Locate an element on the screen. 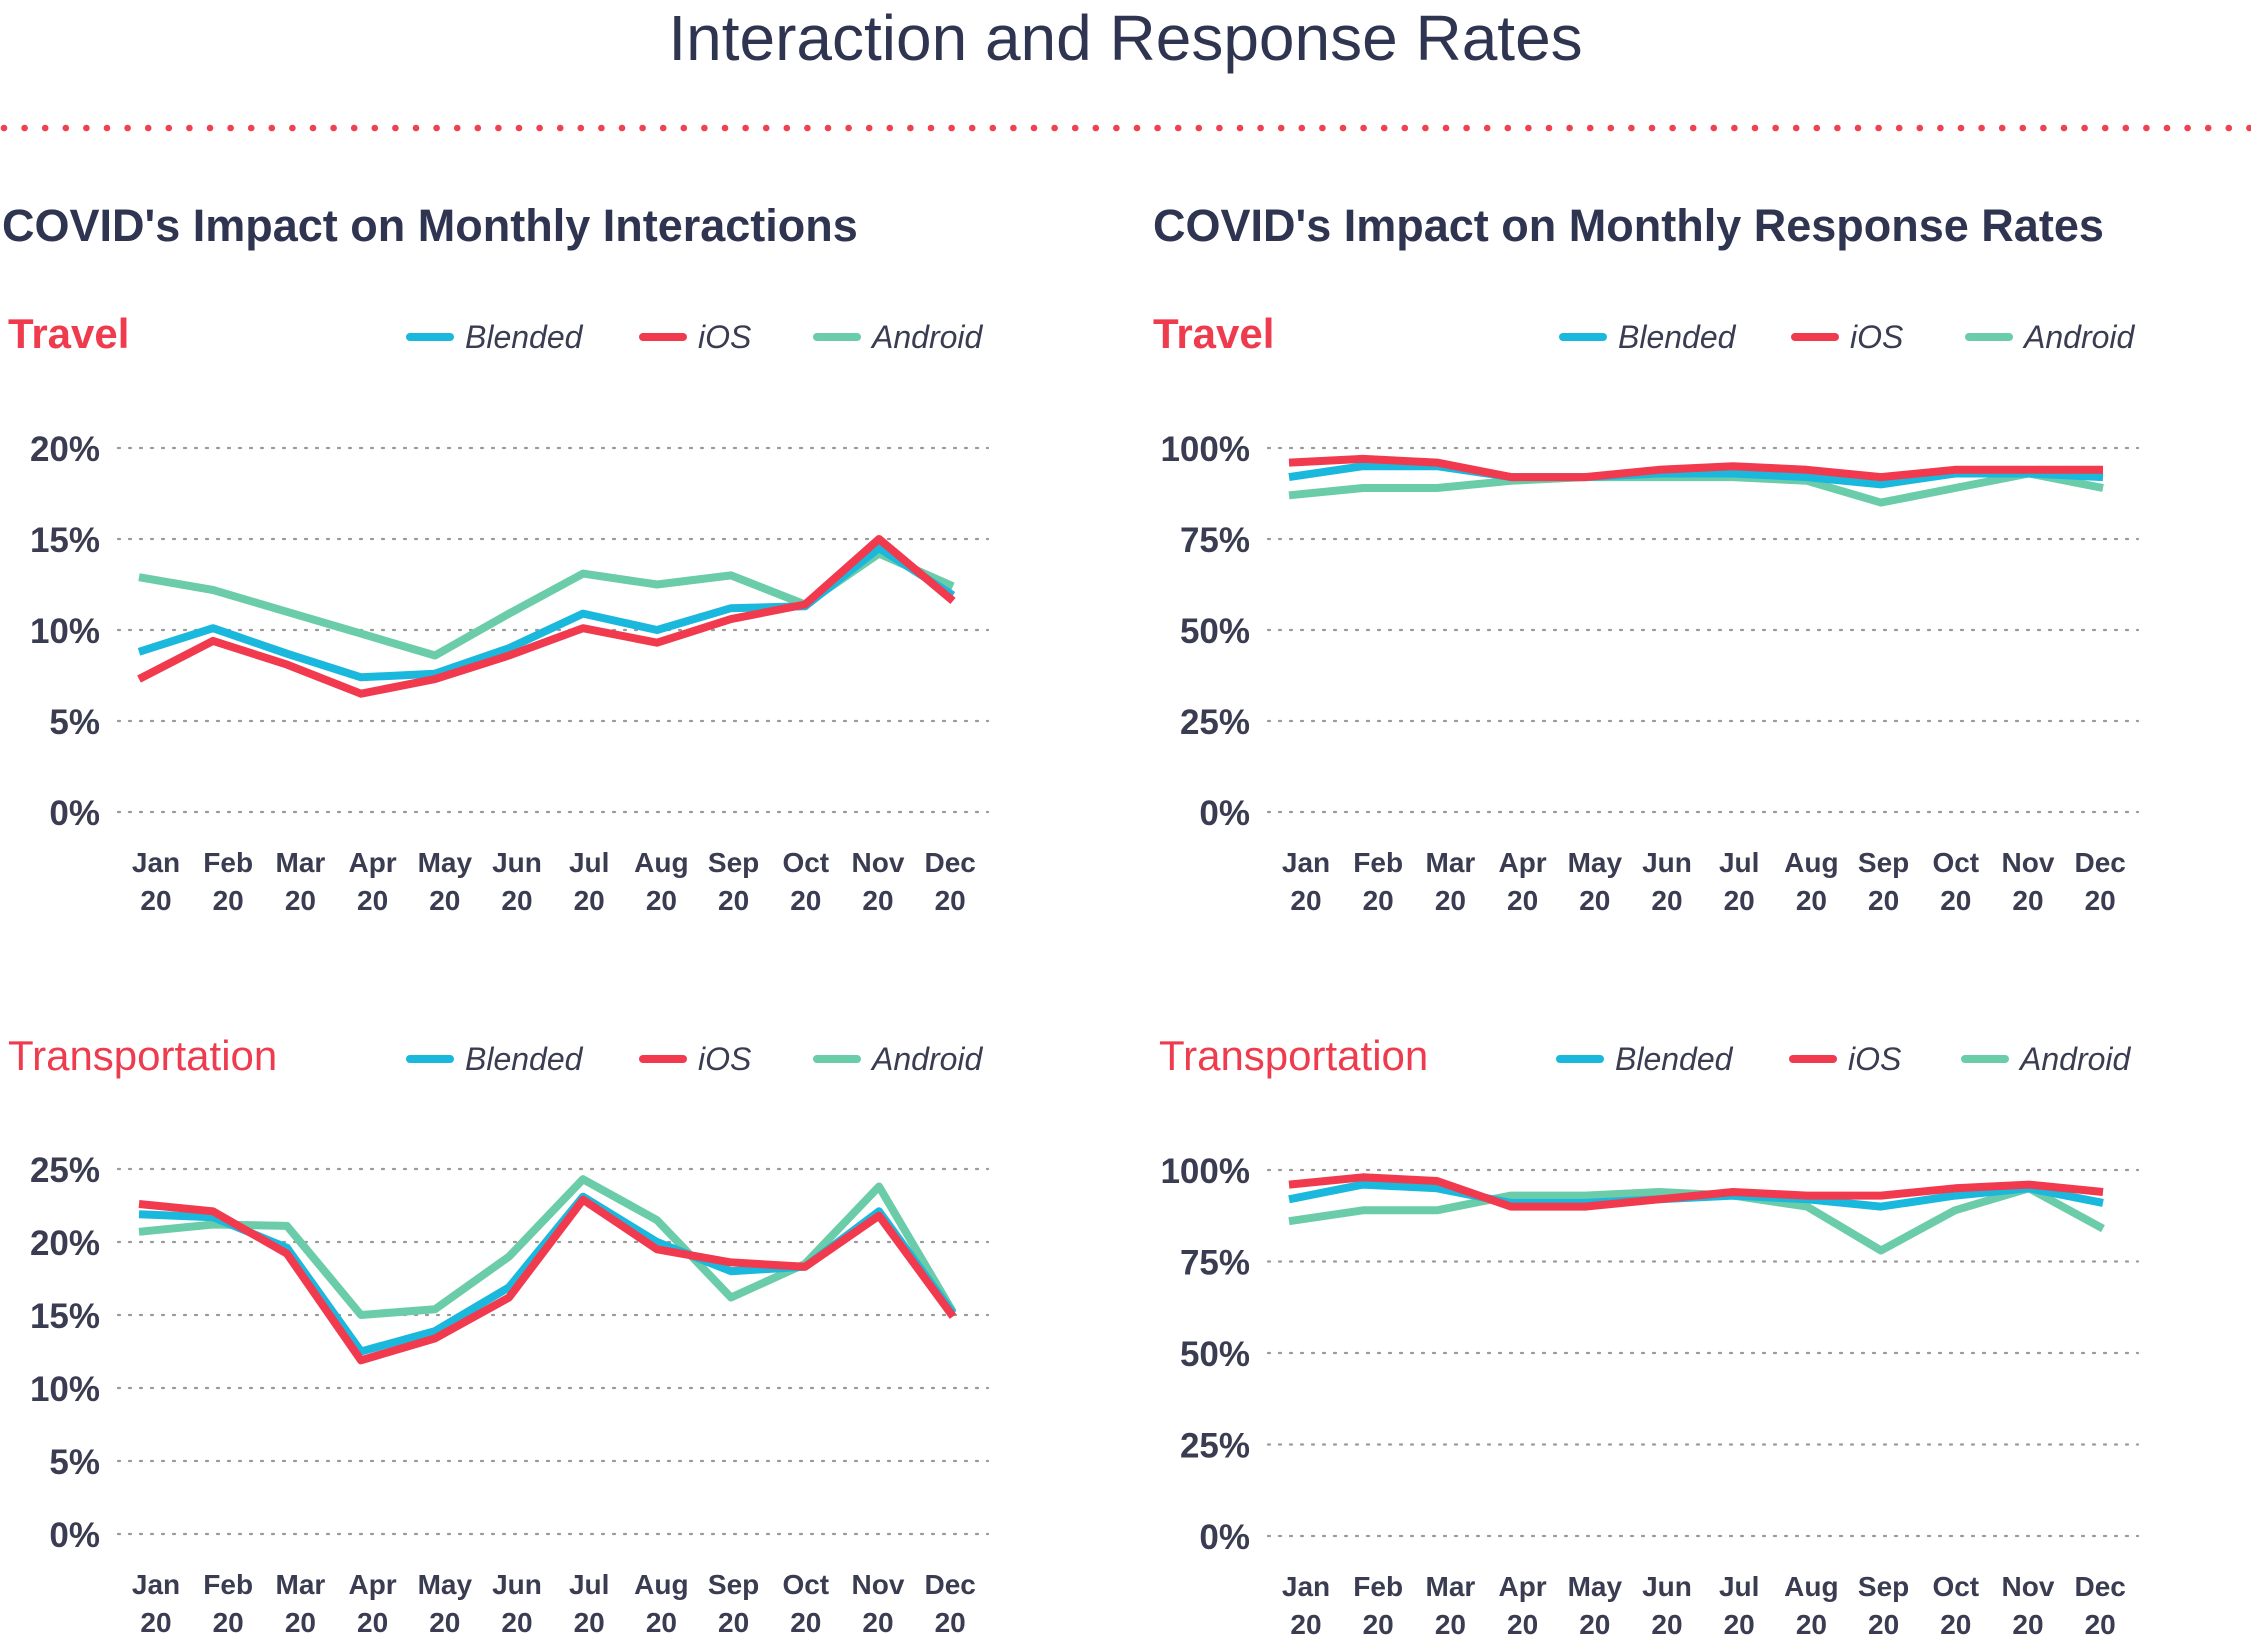 The width and height of the screenshot is (2251, 1636). x-tick-month: Nov is located at coordinates (2028, 1586).